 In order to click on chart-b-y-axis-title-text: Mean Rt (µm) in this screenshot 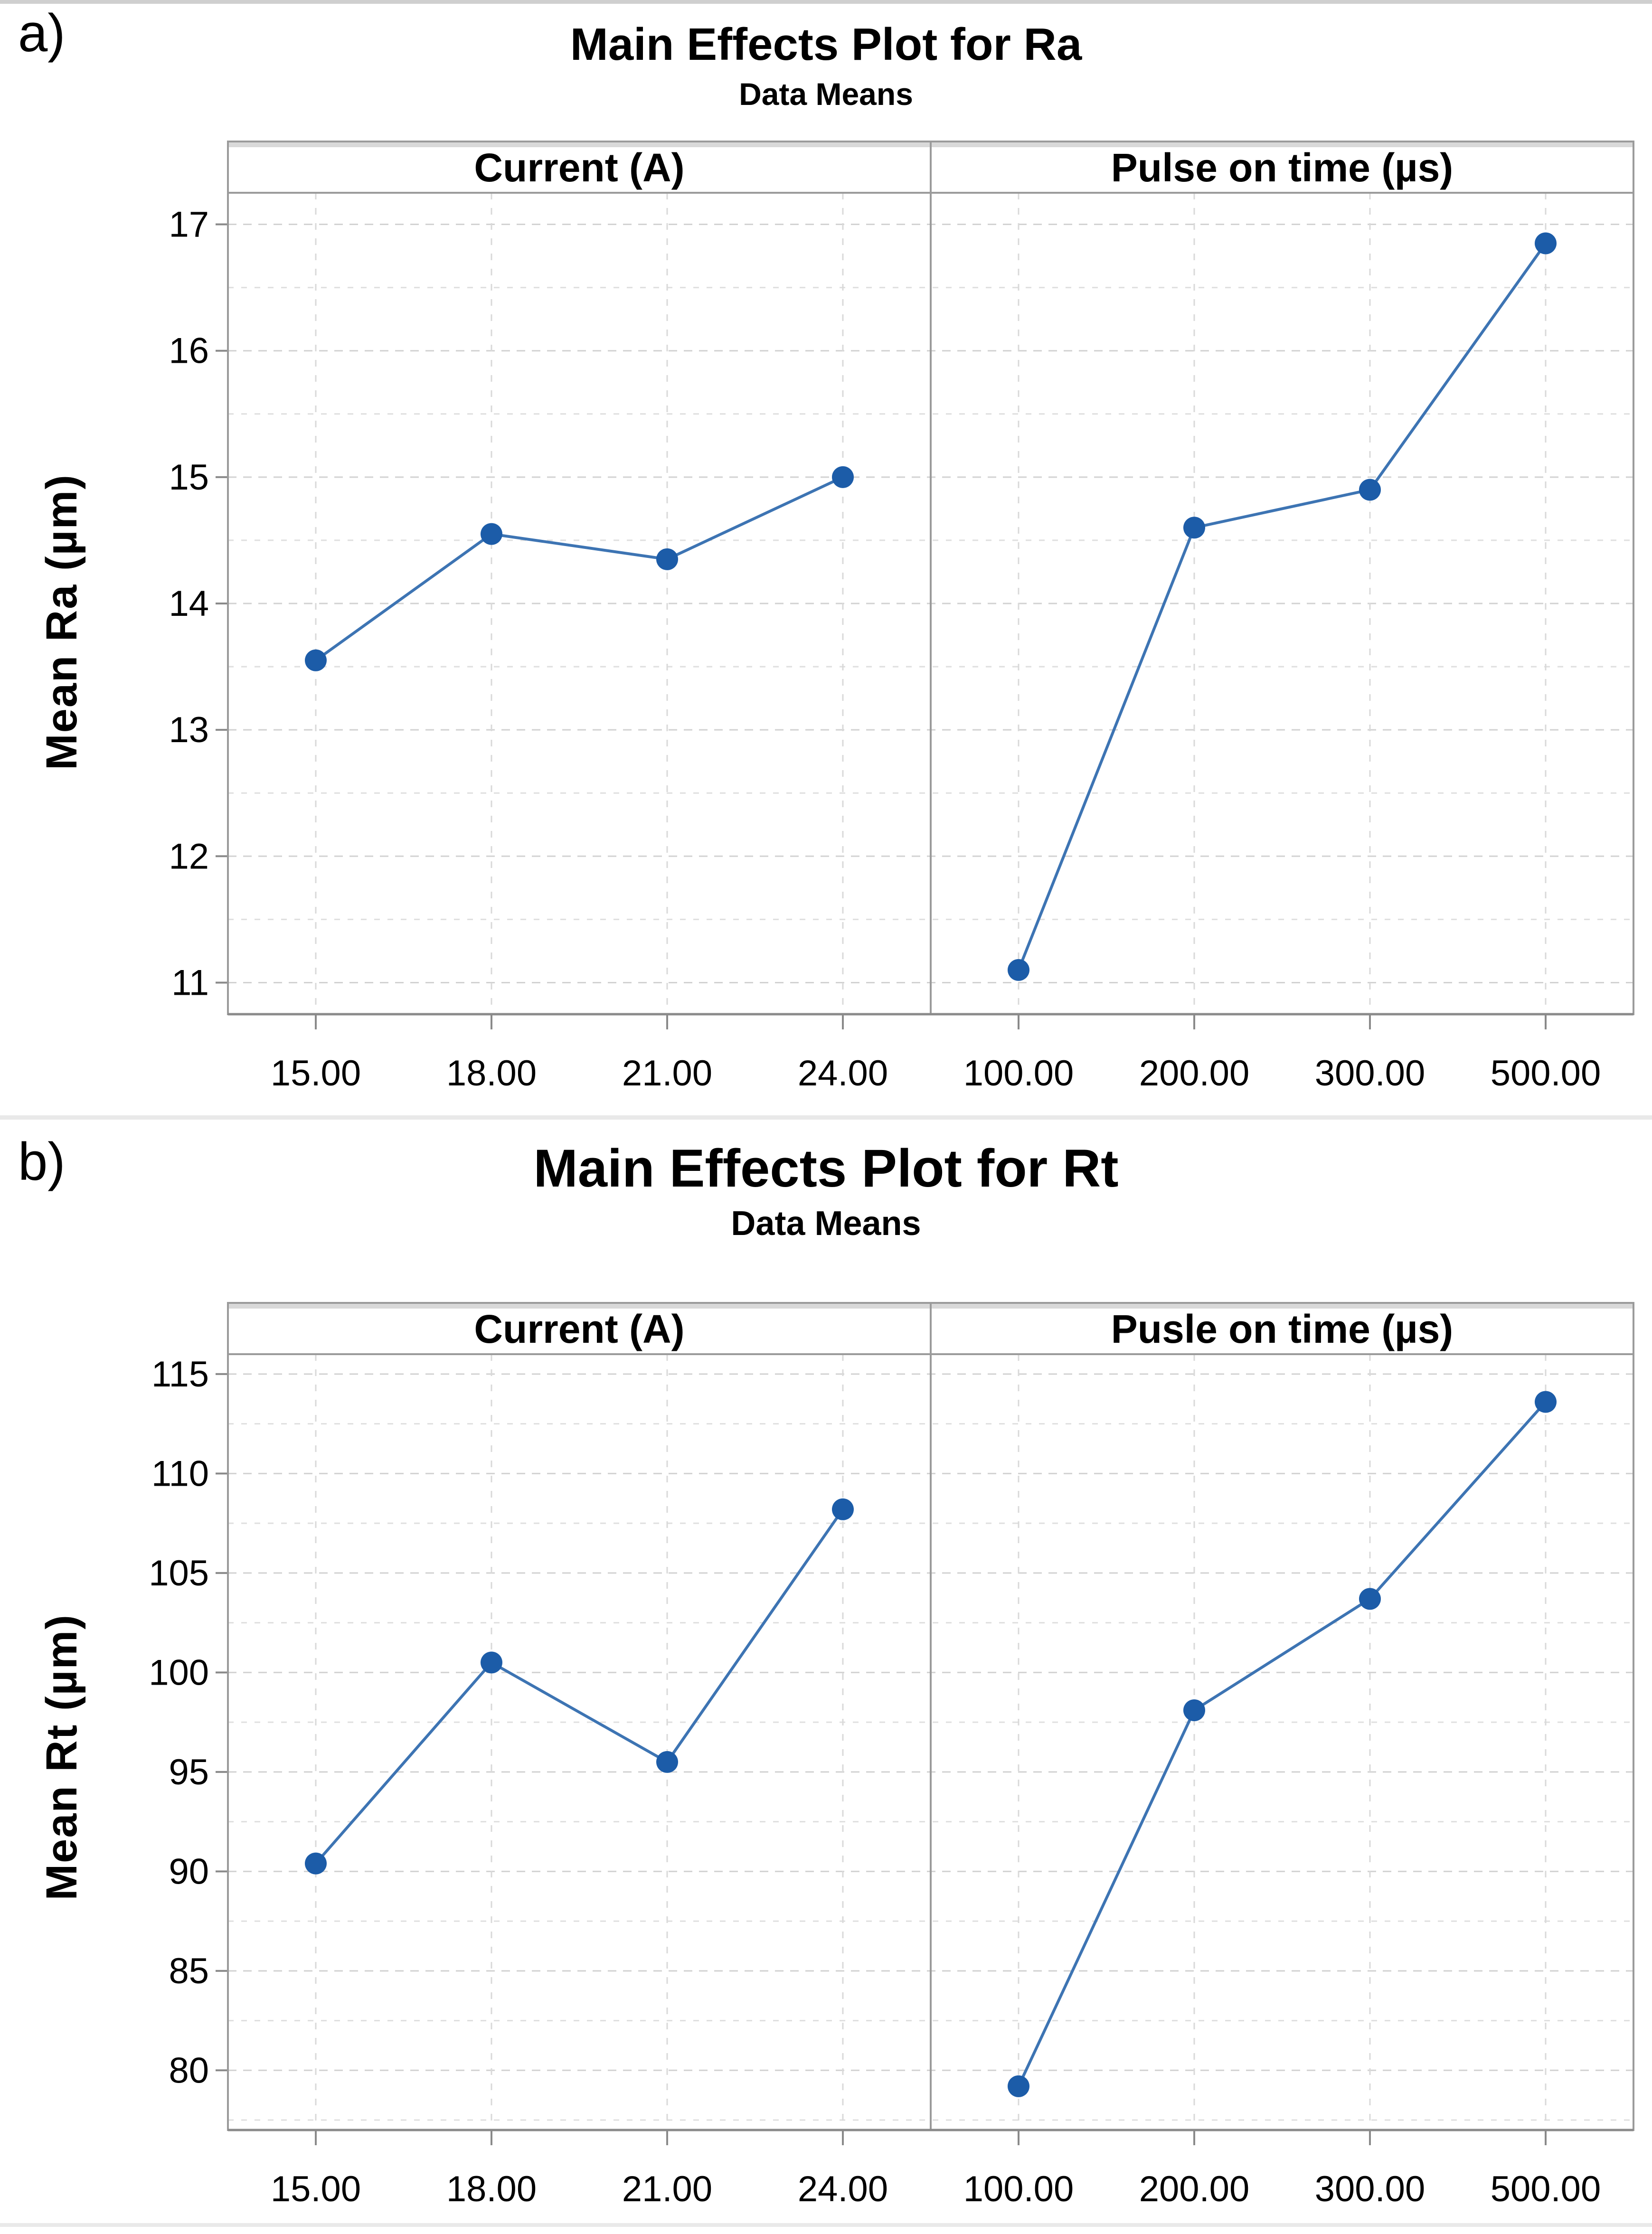, I will do `click(61, 1757)`.